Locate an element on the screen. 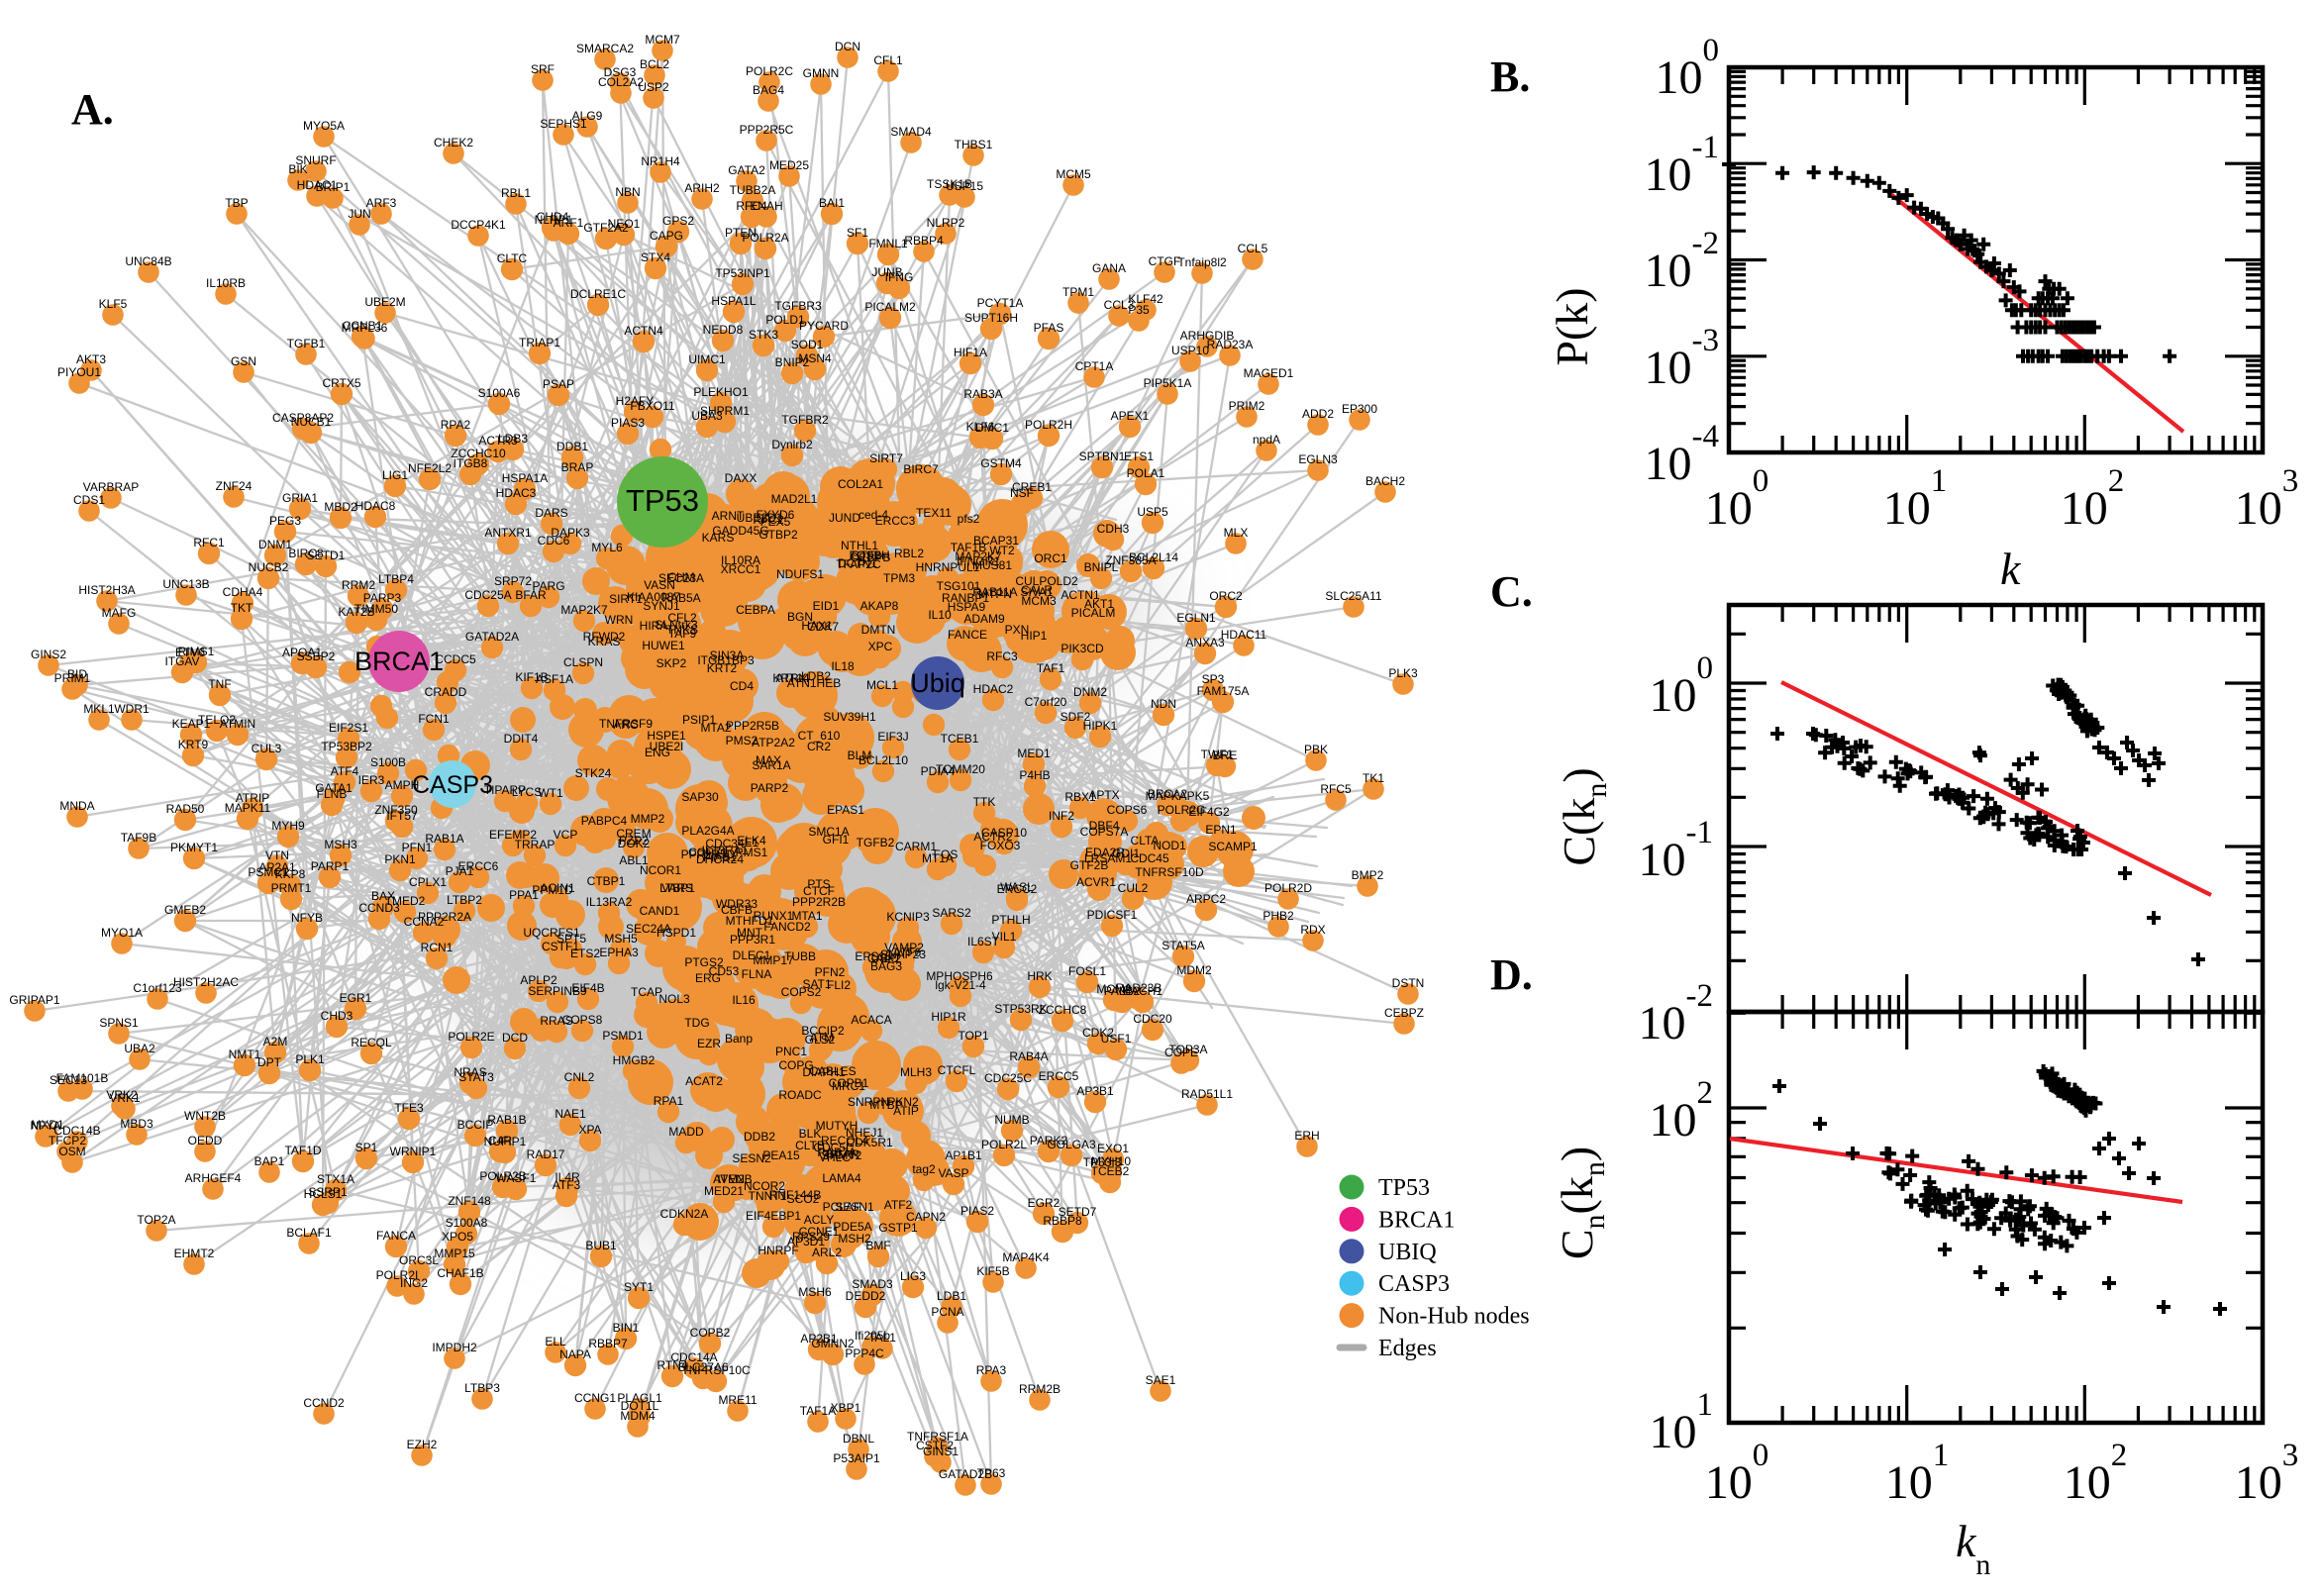 This screenshot has height=1596, width=2323. svg-text: POLR2C is located at coordinates (769, 71).